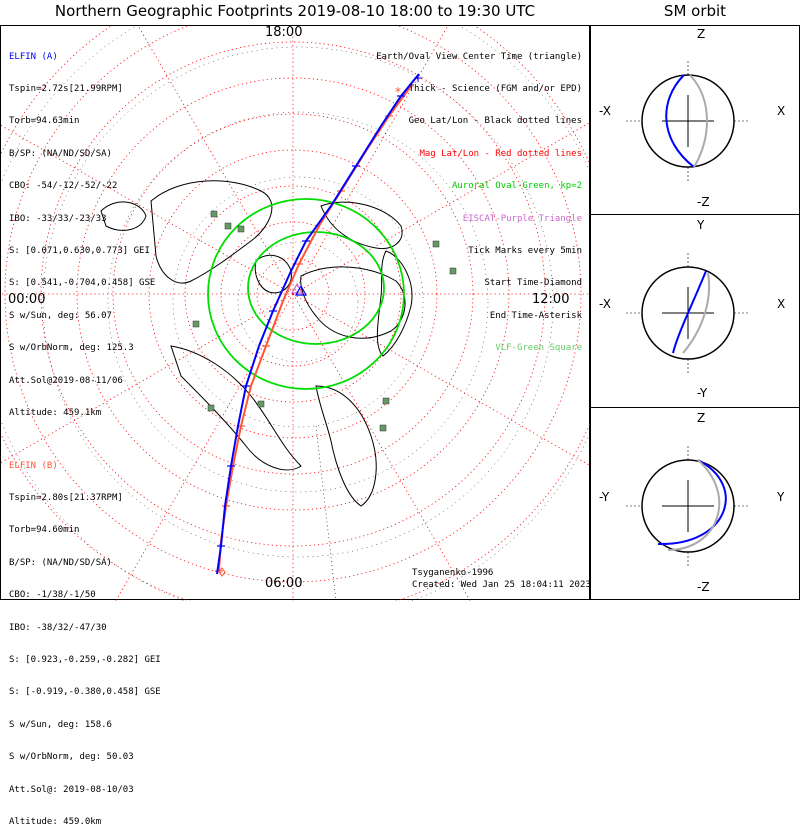  What do you see at coordinates (71, 789) in the screenshot?
I see `elfin-b-line: Att.Sol@: 2019-08-10/03` at bounding box center [71, 789].